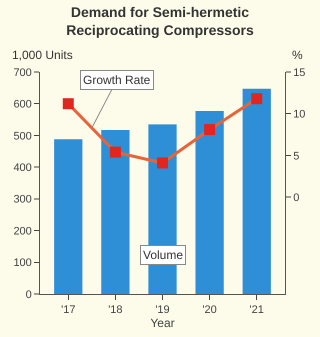  I want to click on y2-axis-title: %, so click(297, 55).